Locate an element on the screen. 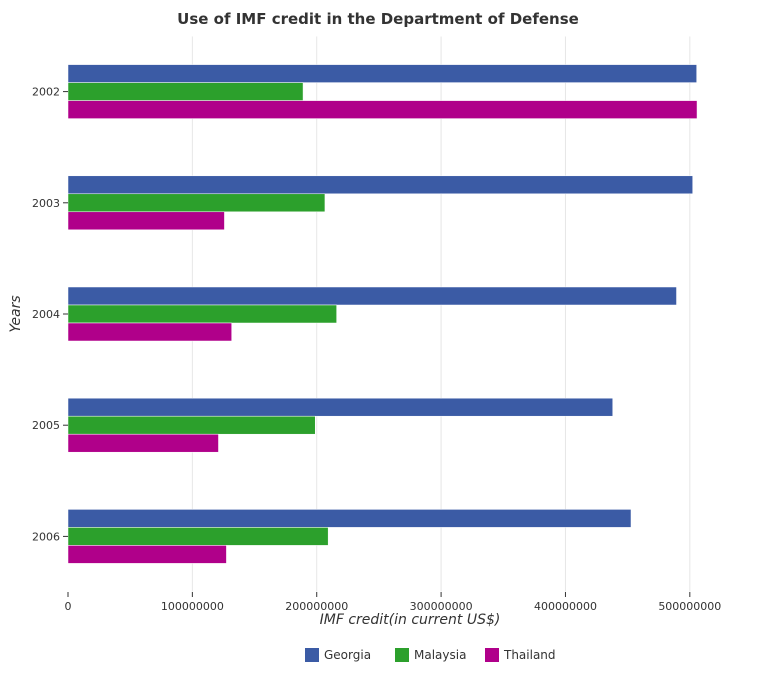  legend-label-georgia: Georgia is located at coordinates (347, 655).